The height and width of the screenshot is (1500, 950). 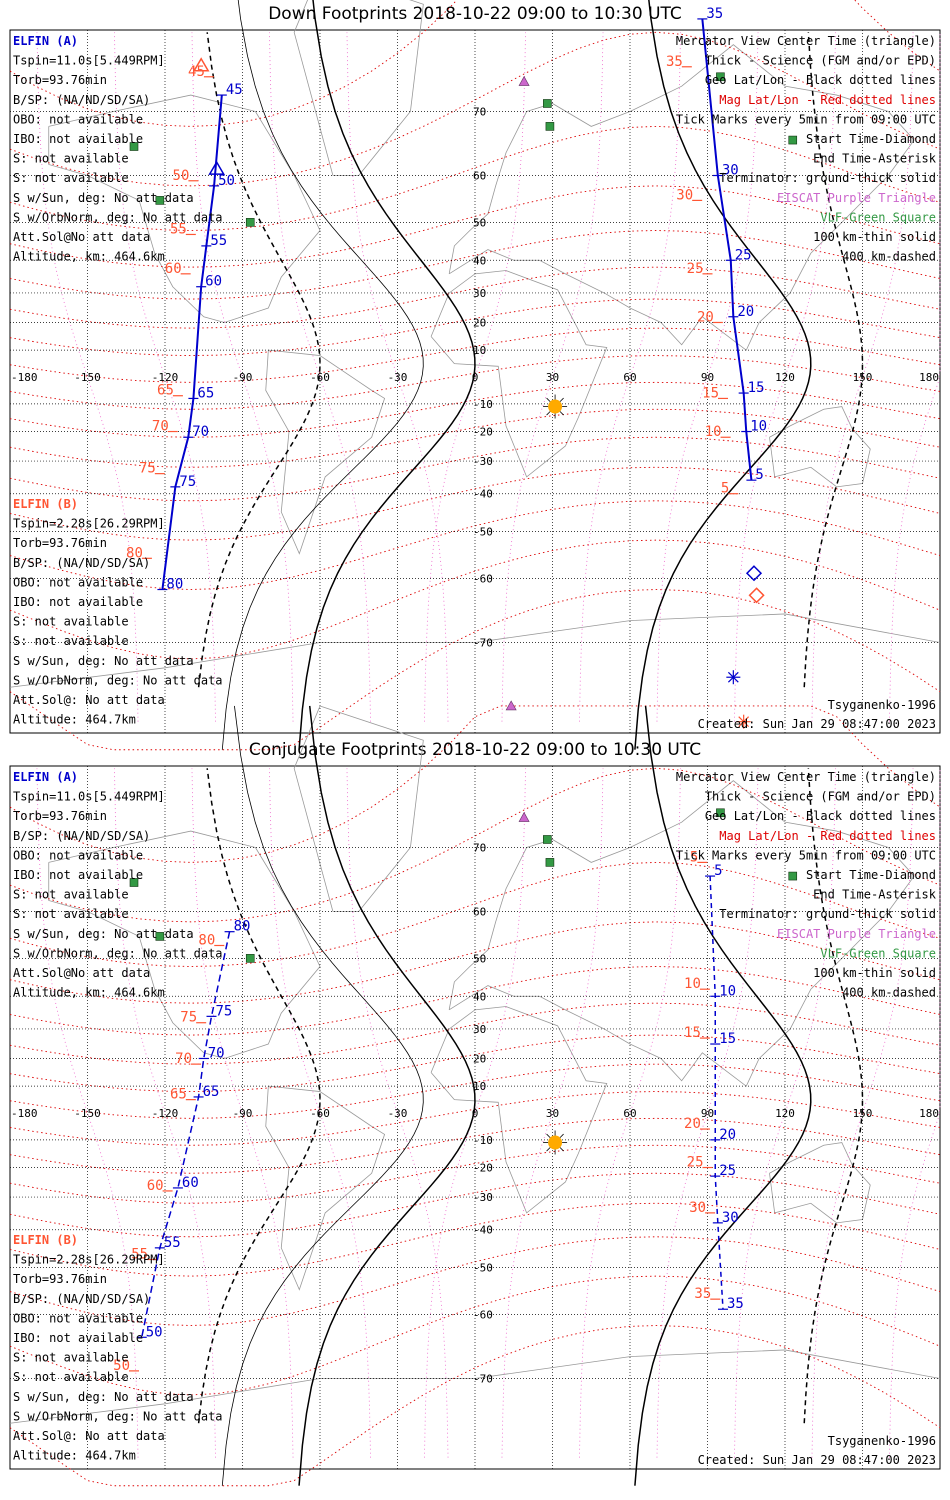 I want to click on elfin-a-info-line: Torb=93.76min, so click(x=60, y=816).